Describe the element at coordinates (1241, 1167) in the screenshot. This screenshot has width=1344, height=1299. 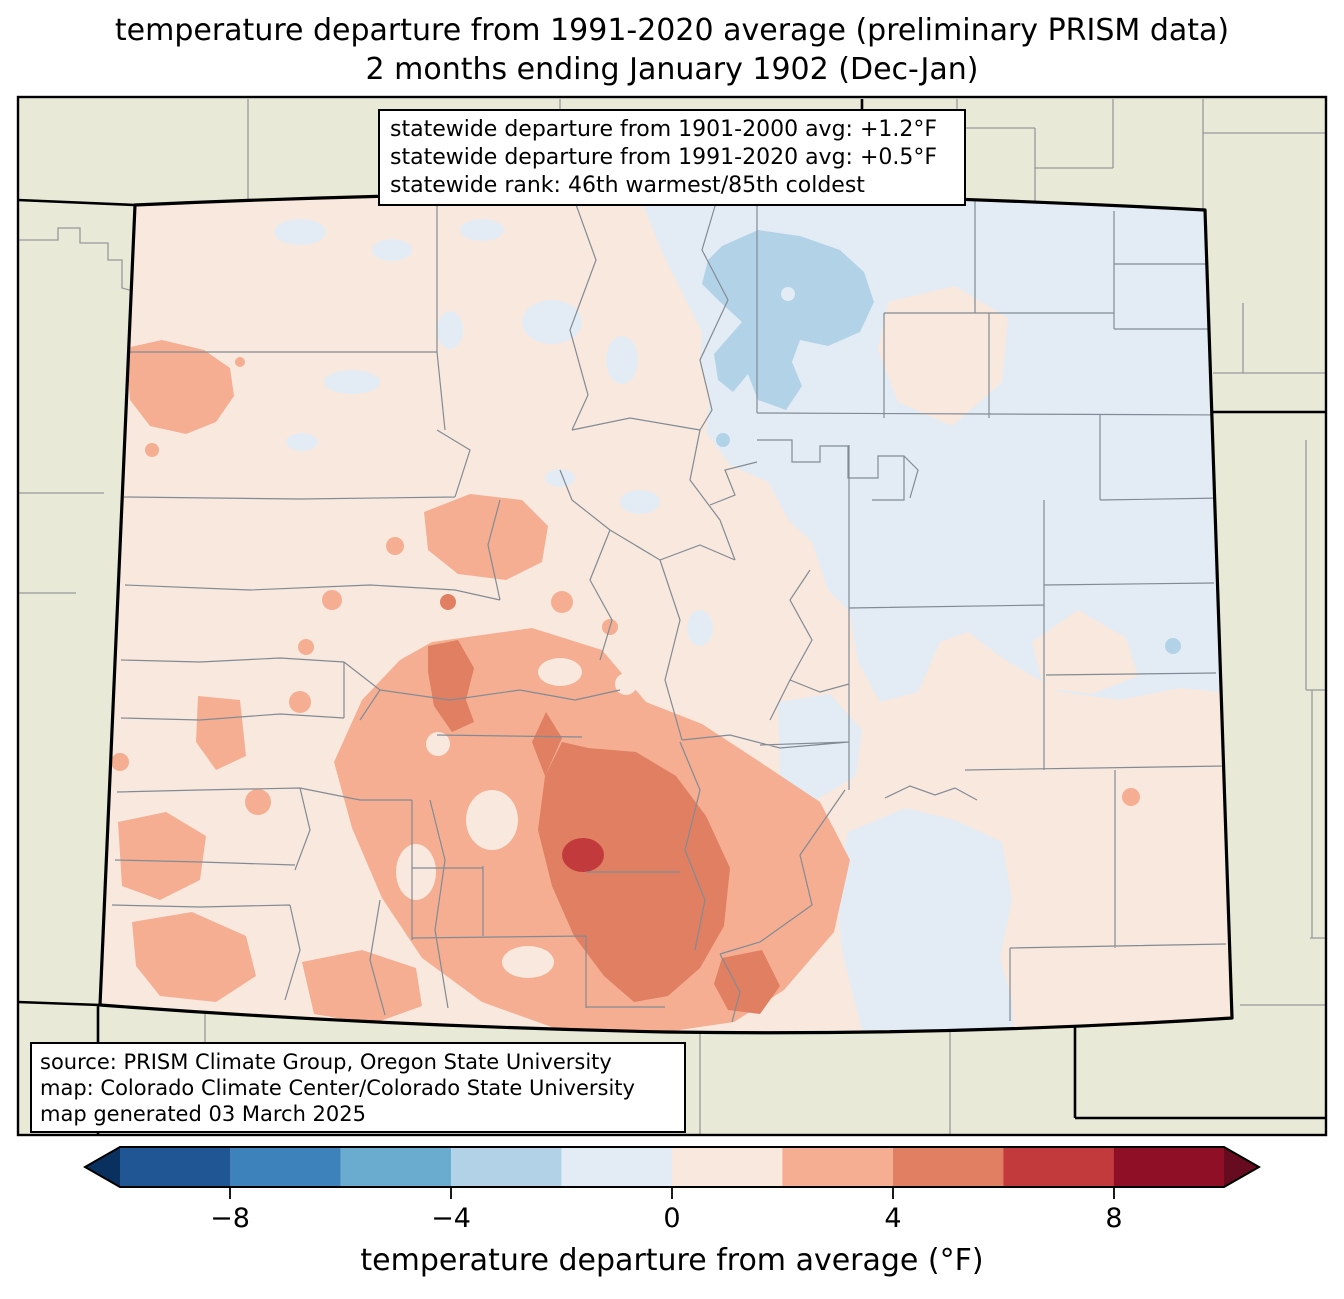
I see `colorbar-above-range-arrow` at that location.